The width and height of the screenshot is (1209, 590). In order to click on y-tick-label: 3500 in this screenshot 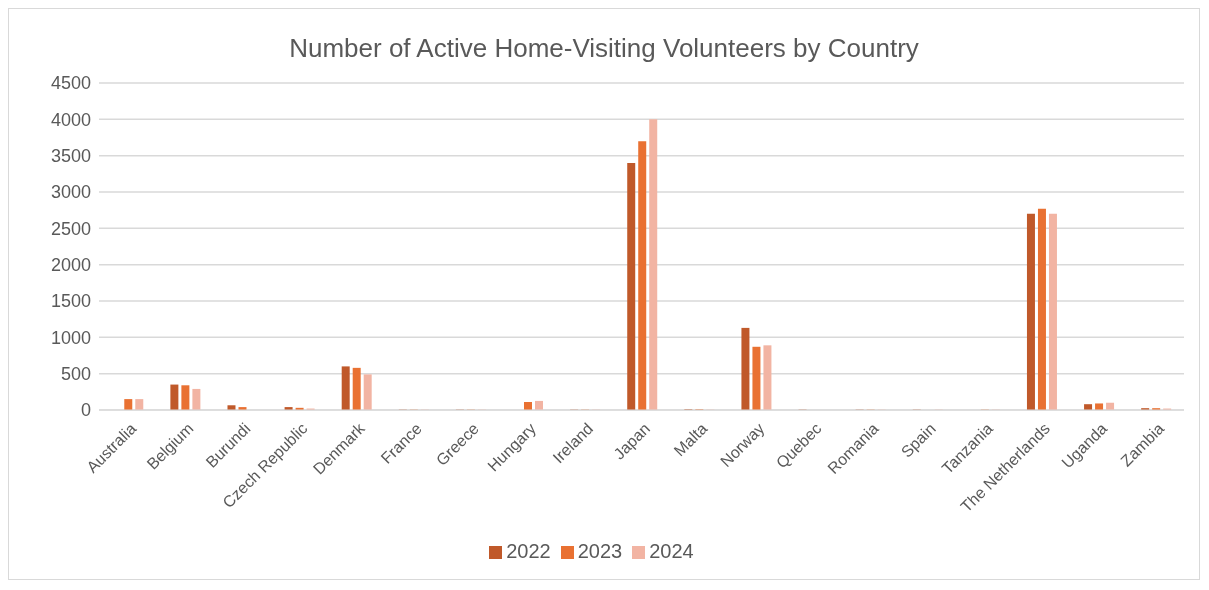, I will do `click(70, 156)`.